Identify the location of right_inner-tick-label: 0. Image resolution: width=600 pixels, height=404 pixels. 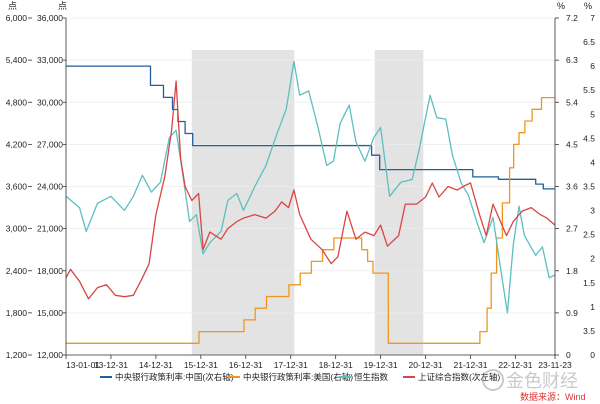
(568, 355).